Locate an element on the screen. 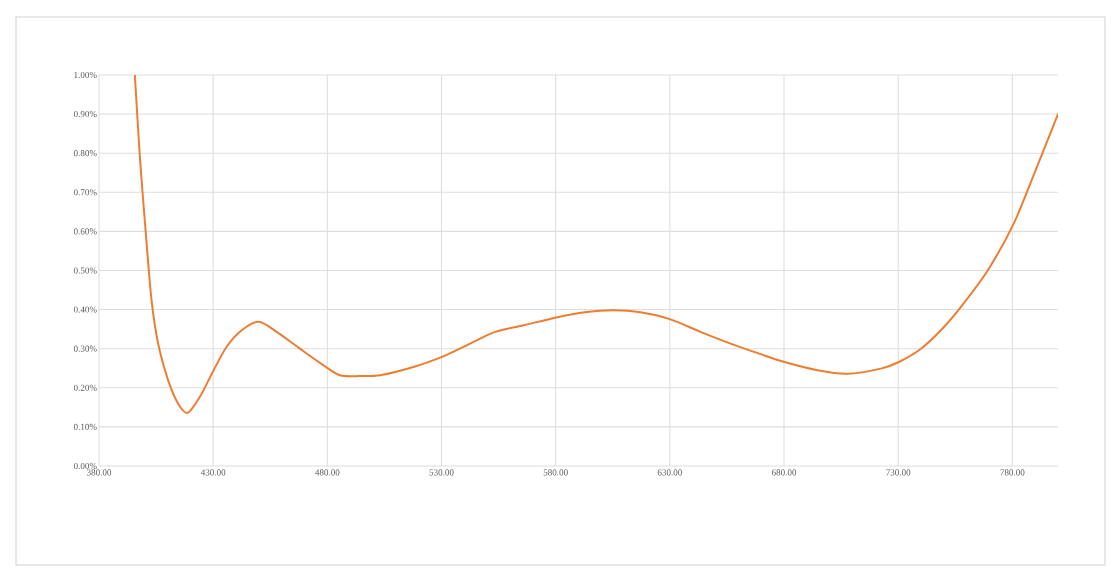 This screenshot has width=1117, height=580. x-tick-label: 380.00 is located at coordinates (99, 472).